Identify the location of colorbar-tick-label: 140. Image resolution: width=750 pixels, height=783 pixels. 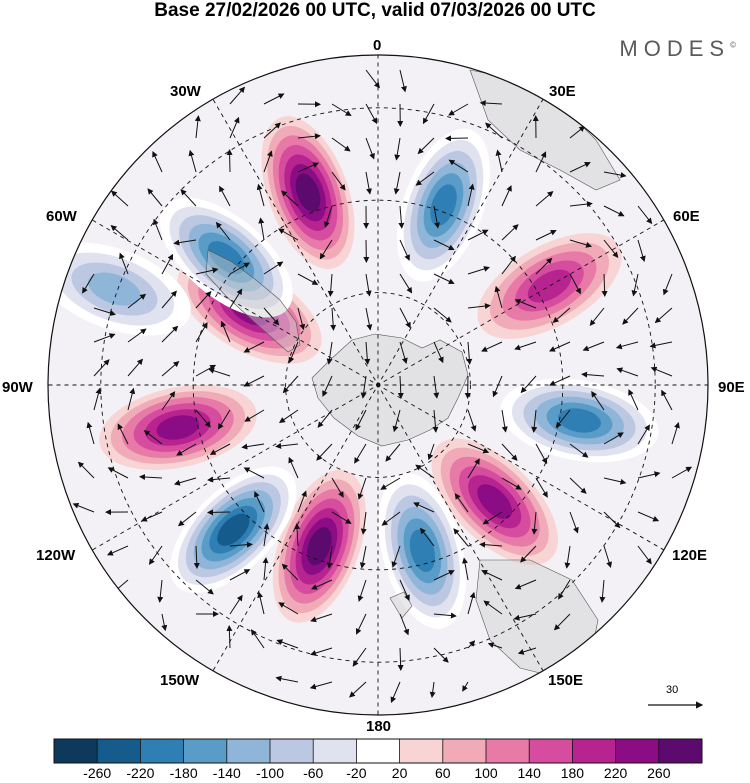
(529, 773).